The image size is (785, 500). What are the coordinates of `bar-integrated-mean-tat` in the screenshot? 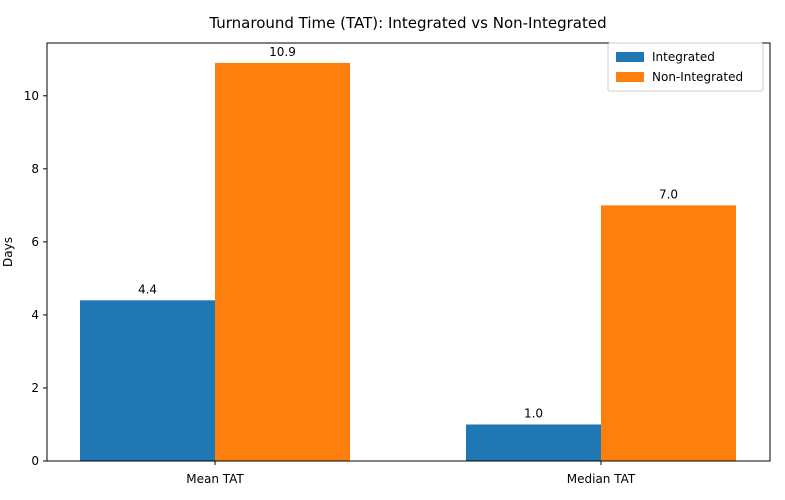 It's located at (147, 380).